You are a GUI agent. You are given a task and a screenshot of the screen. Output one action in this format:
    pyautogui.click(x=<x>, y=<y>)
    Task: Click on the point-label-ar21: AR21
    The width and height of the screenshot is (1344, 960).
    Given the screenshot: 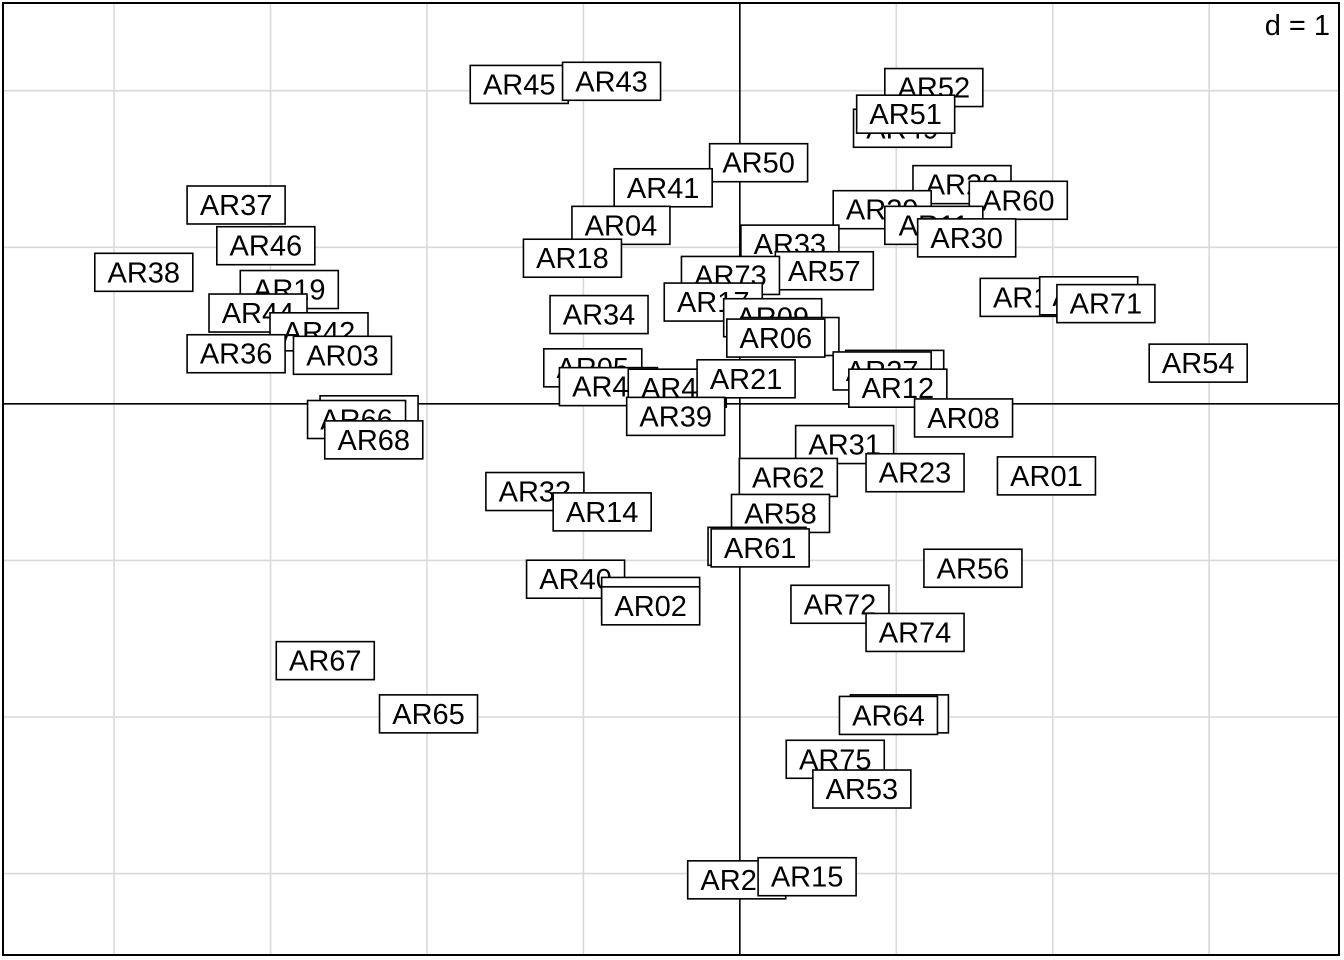 What is the action you would take?
    pyautogui.click(x=746, y=378)
    